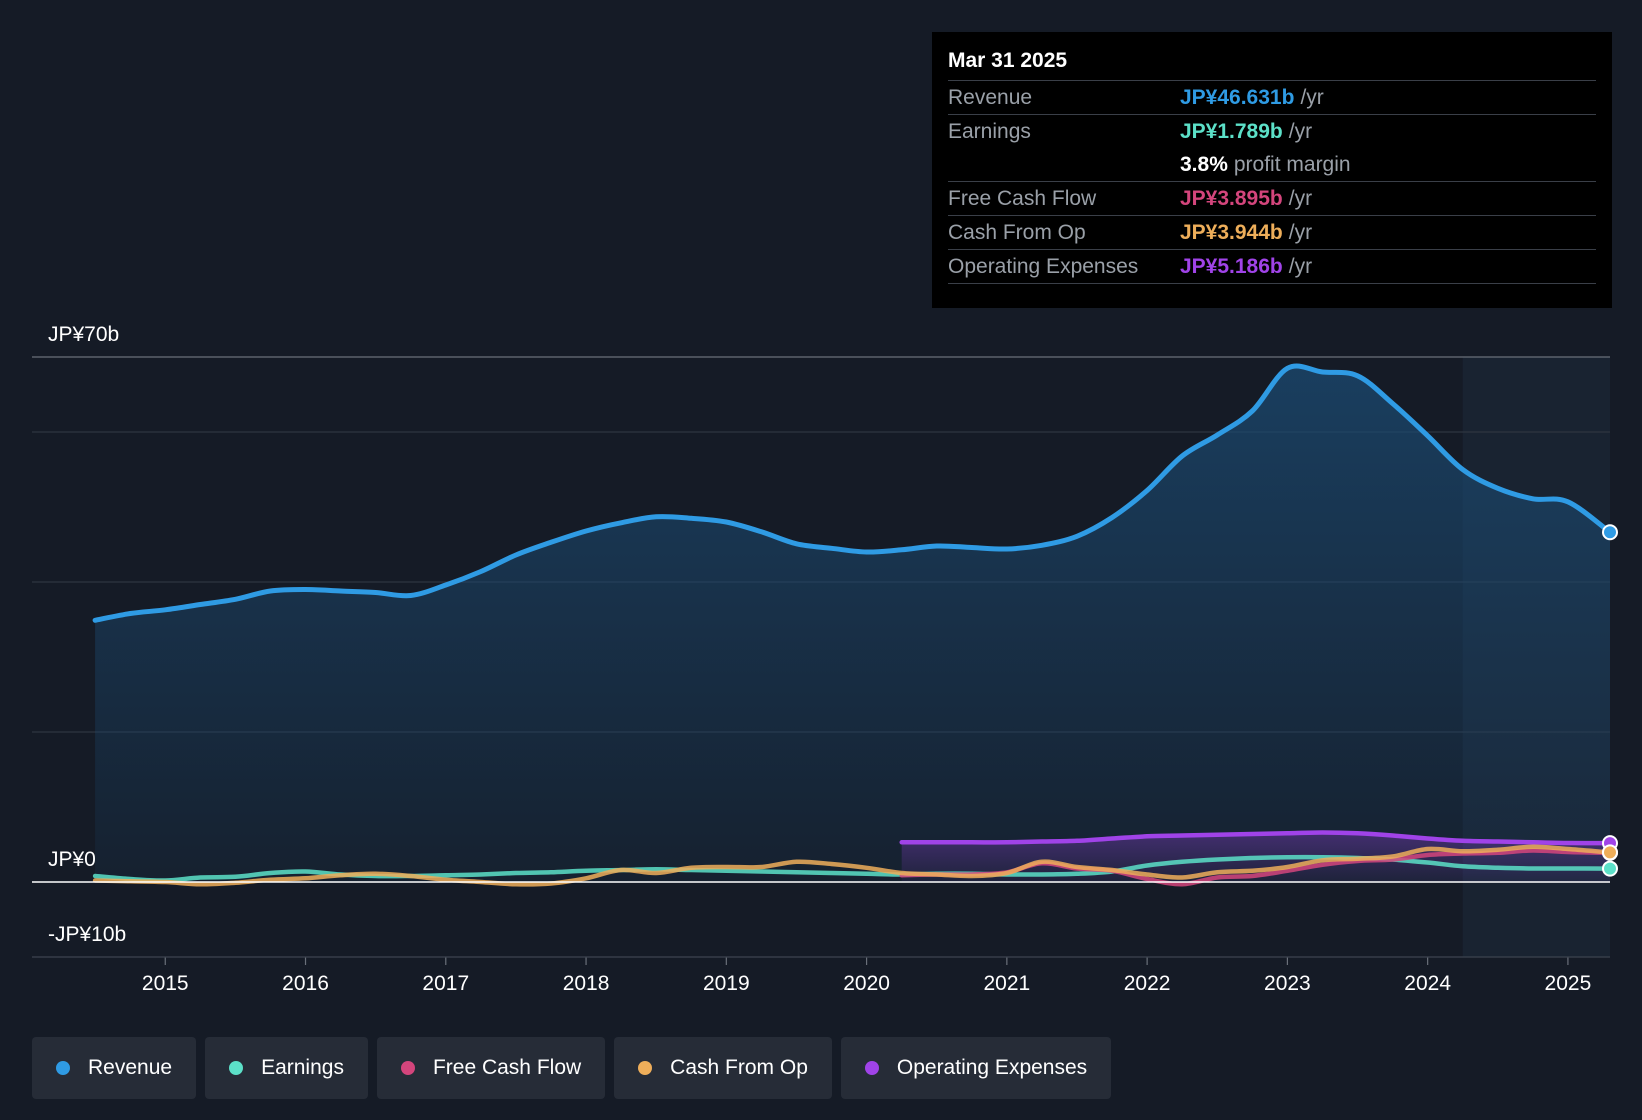 The height and width of the screenshot is (1120, 1642). I want to click on tooltip-row: Revenue JP¥46.631b/yr, so click(1272, 98).